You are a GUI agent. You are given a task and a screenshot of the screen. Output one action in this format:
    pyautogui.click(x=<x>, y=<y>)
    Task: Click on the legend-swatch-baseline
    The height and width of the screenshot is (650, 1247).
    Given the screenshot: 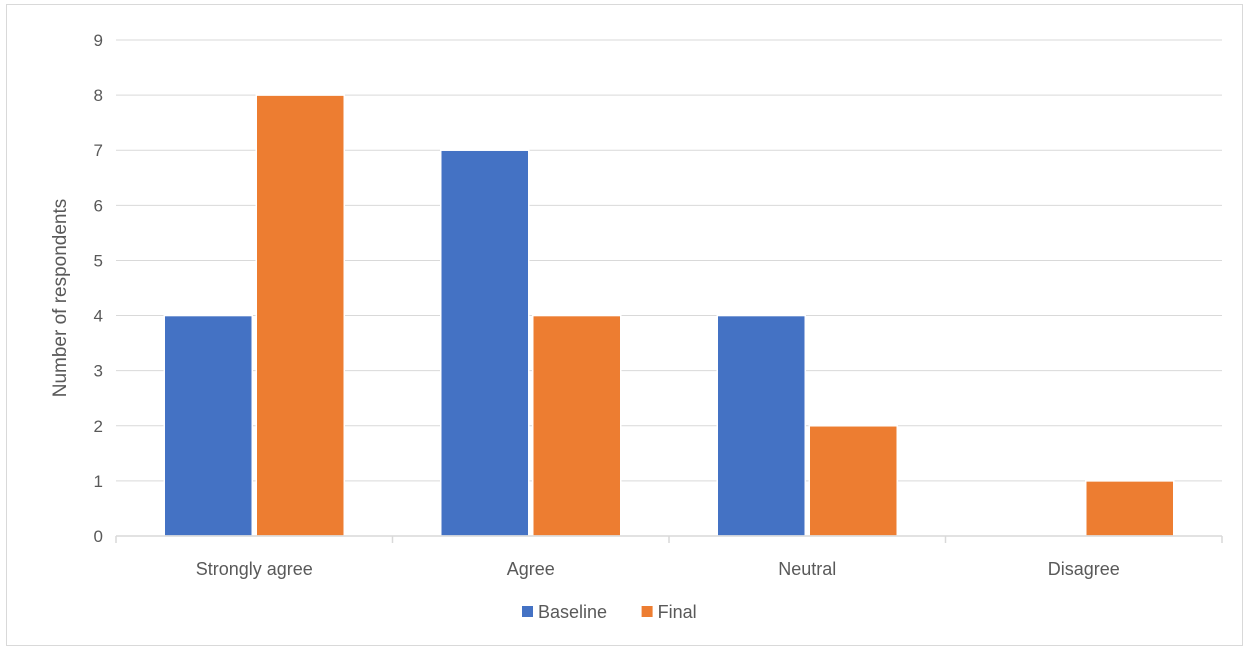 What is the action you would take?
    pyautogui.click(x=527, y=611)
    